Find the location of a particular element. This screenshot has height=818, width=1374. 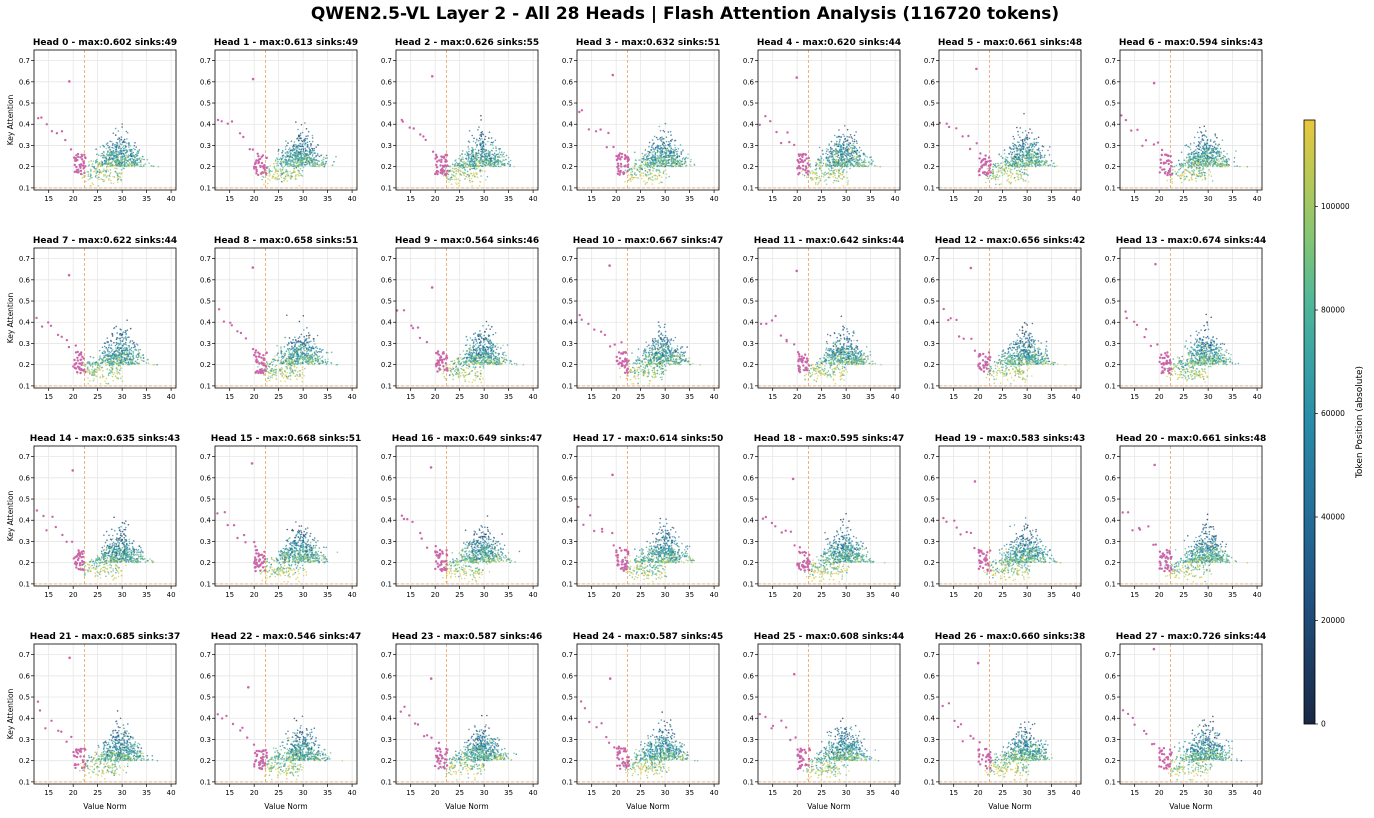

token-points is located at coordinates (659, 154).